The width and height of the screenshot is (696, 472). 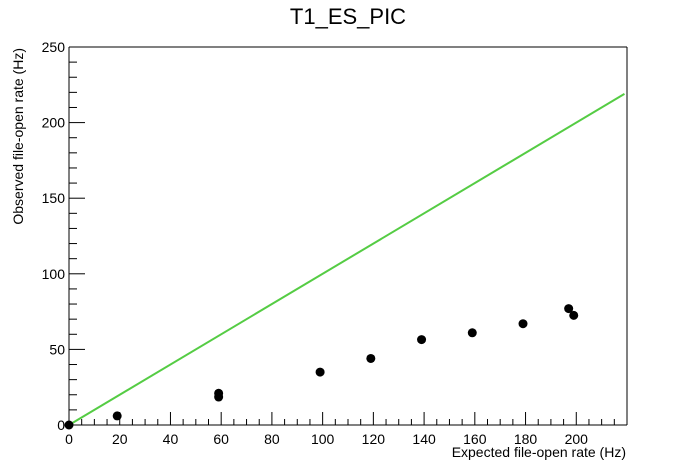 What do you see at coordinates (221, 439) in the screenshot?
I see `x-tick-label: 60` at bounding box center [221, 439].